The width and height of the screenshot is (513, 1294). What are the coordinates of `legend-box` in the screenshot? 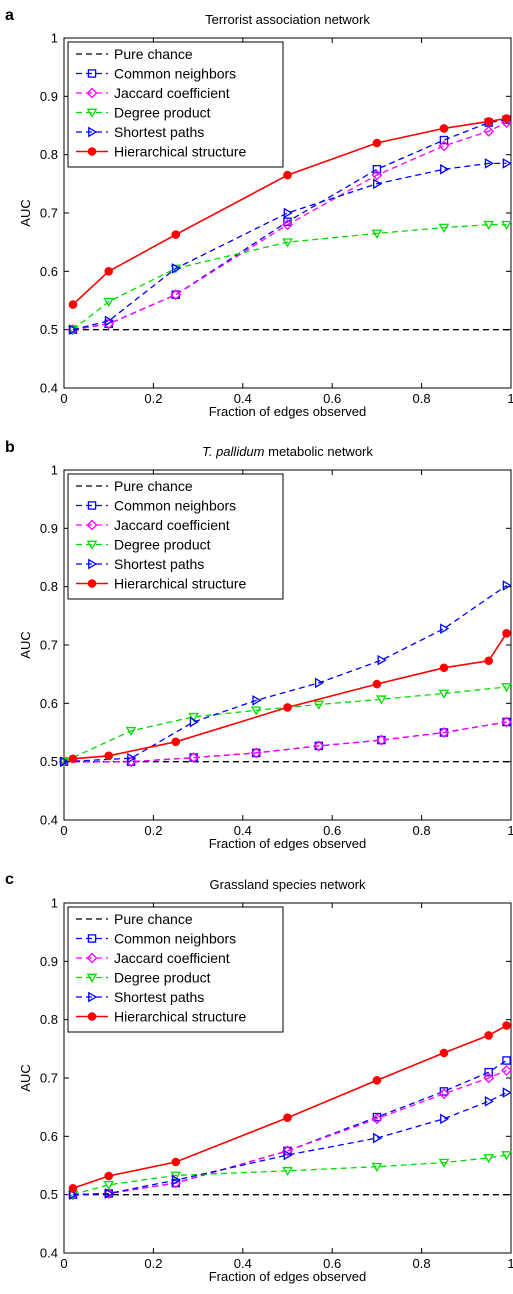 It's located at (175, 969).